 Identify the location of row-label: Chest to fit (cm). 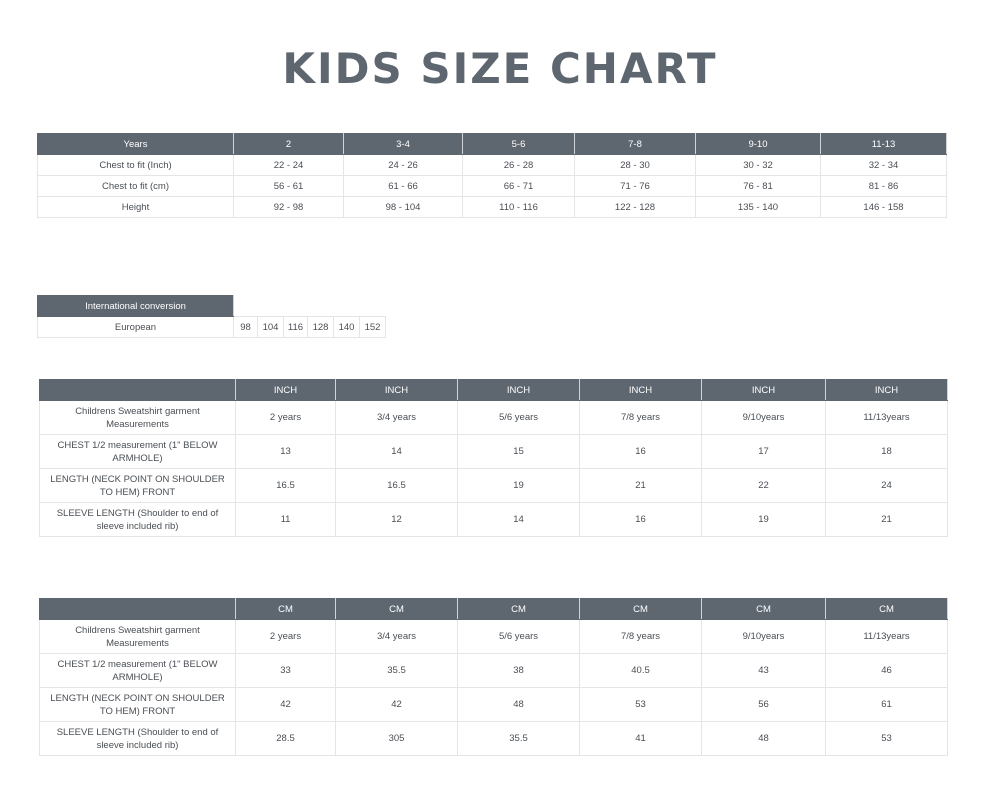
(135, 186).